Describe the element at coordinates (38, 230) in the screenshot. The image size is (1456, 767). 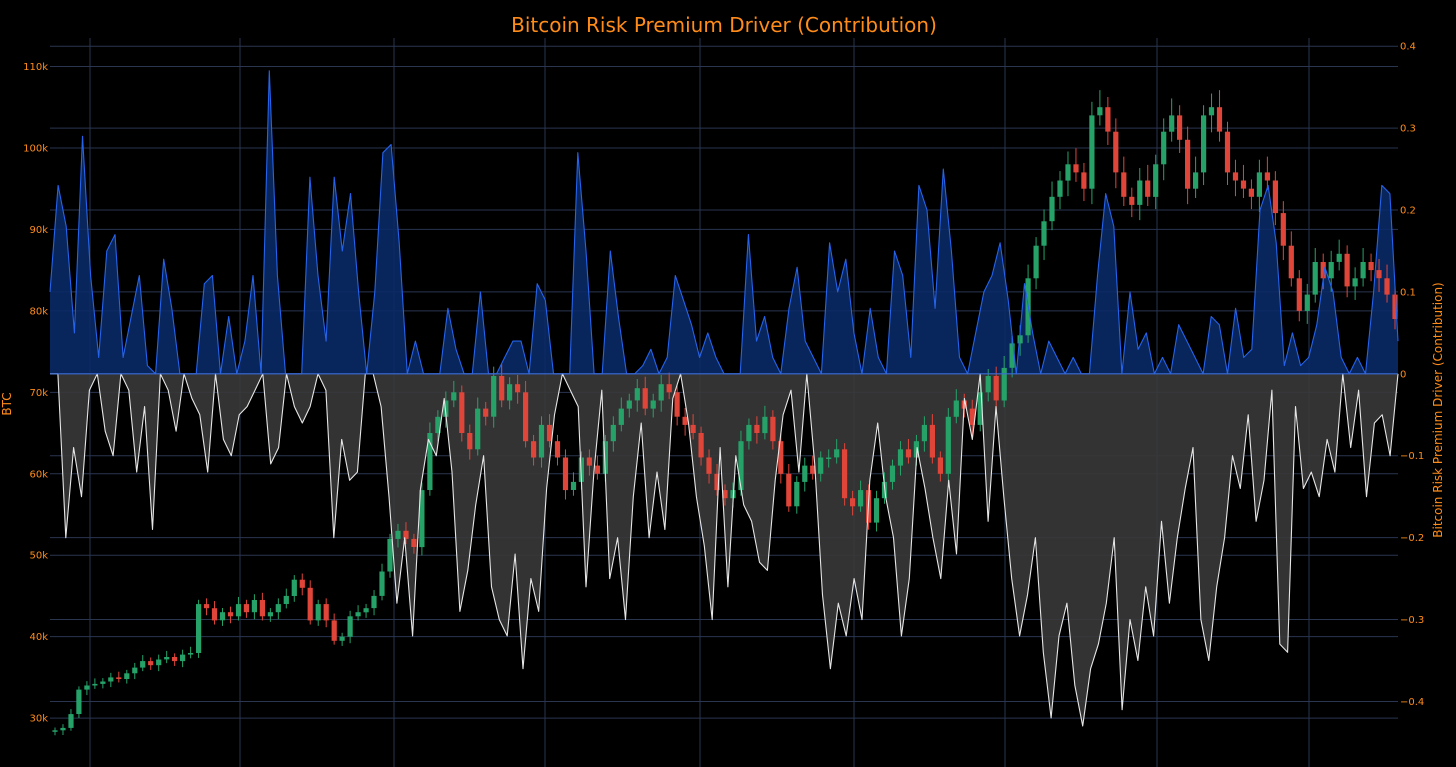
I see `left-tick-label: 90k` at that location.